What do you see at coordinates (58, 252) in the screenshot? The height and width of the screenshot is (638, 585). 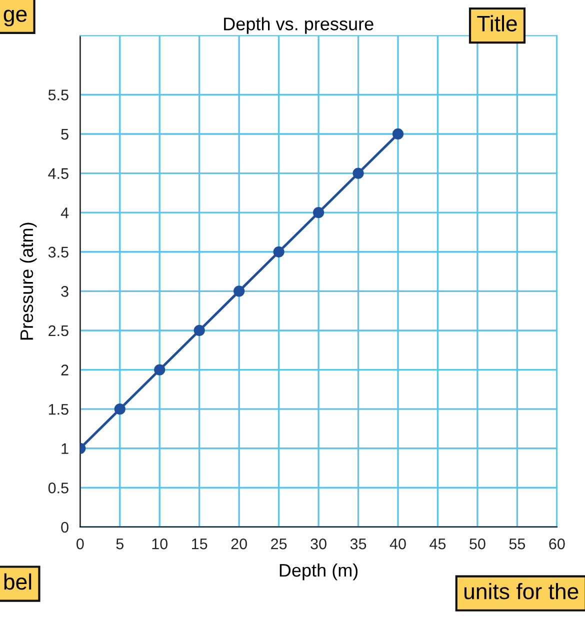 I see `y-tick-label: 3.5` at bounding box center [58, 252].